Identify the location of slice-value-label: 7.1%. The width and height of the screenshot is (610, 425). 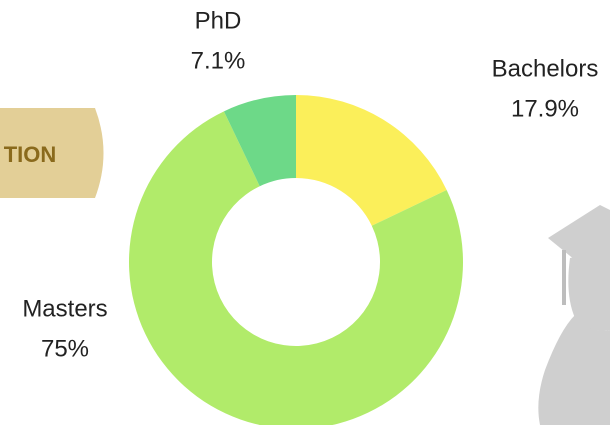
(218, 60).